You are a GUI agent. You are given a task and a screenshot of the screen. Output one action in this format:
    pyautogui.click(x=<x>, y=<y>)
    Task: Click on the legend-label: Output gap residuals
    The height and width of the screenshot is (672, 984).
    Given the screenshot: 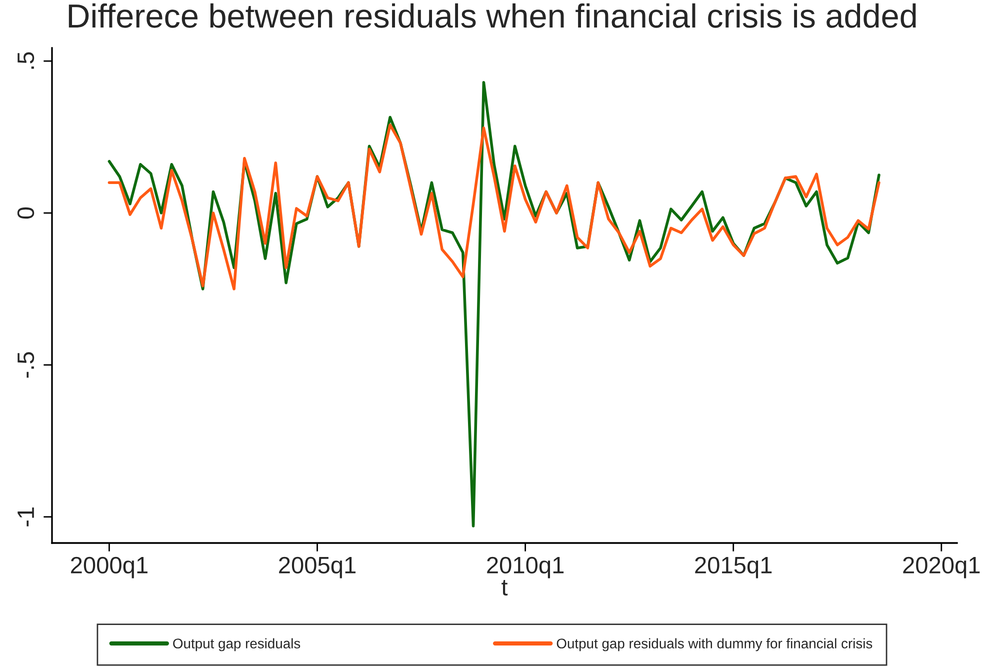 What is the action you would take?
    pyautogui.click(x=236, y=645)
    